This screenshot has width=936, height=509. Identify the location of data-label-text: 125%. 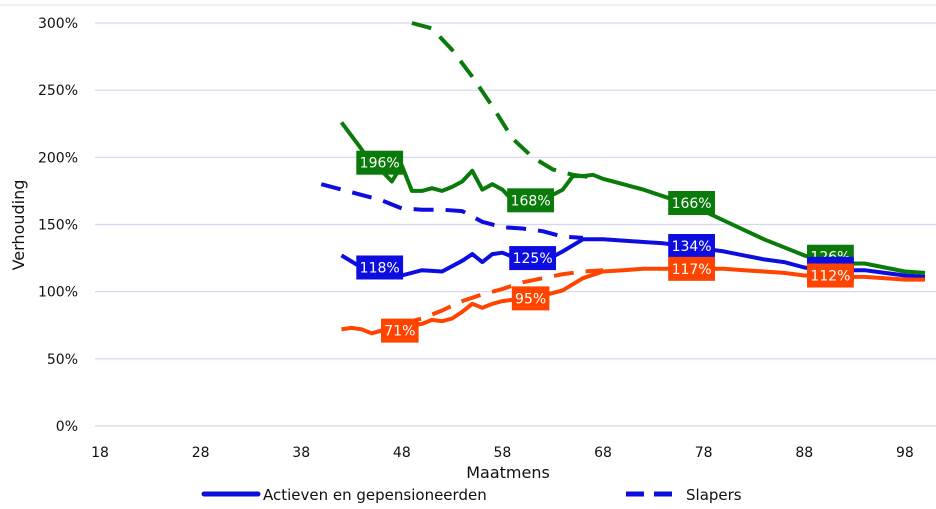
(533, 259).